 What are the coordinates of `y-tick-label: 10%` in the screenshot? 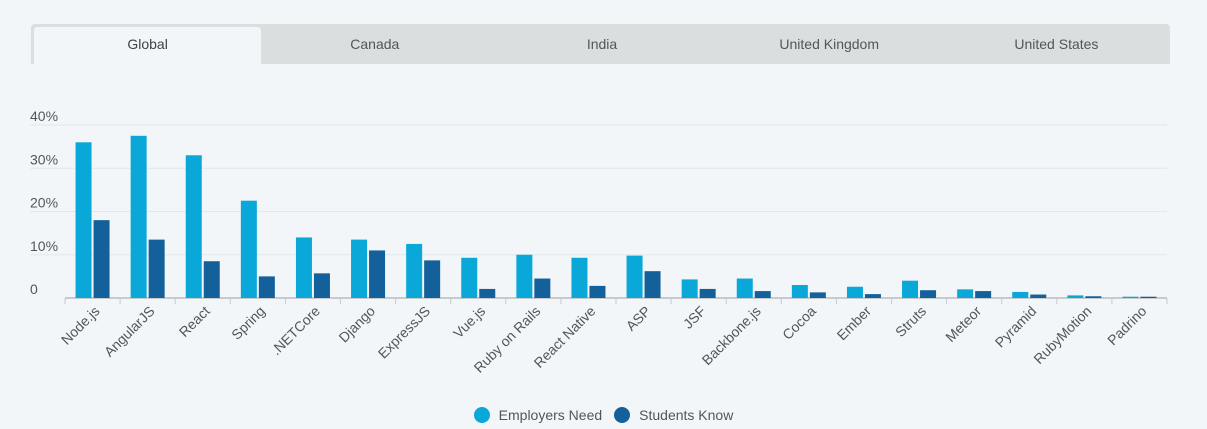 It's located at (44, 246).